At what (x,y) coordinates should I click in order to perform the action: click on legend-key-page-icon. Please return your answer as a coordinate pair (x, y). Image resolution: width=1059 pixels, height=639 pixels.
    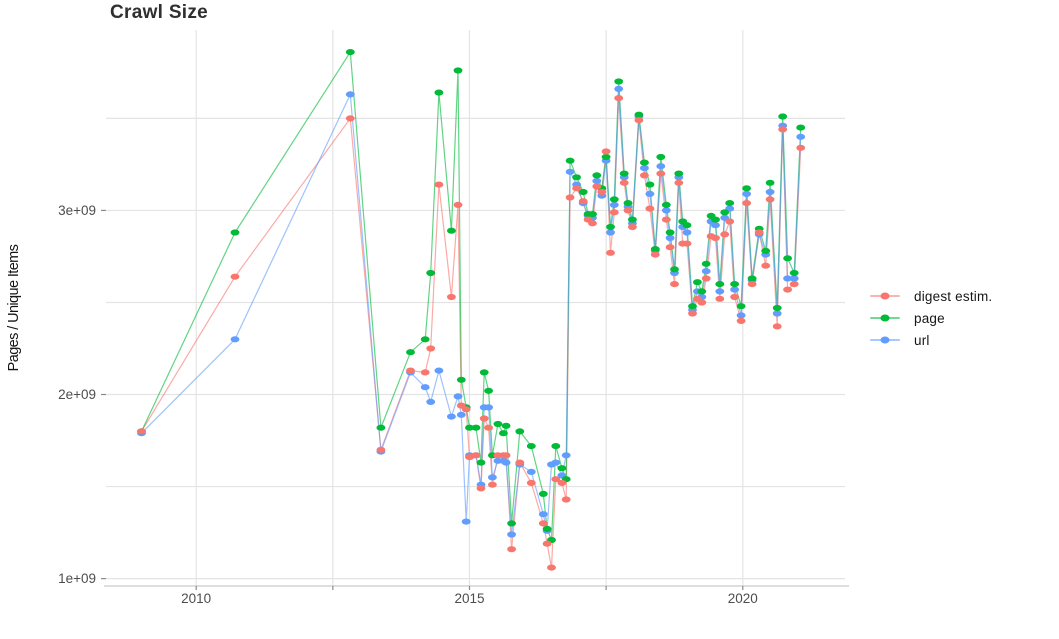
    Looking at the image, I should click on (885, 318).